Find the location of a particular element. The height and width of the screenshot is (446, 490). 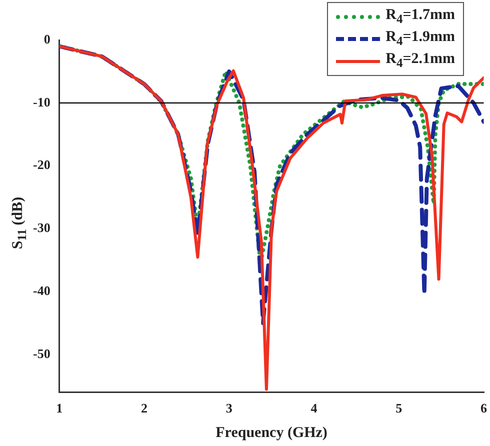

x-tick-label: 2 is located at coordinates (144, 408).